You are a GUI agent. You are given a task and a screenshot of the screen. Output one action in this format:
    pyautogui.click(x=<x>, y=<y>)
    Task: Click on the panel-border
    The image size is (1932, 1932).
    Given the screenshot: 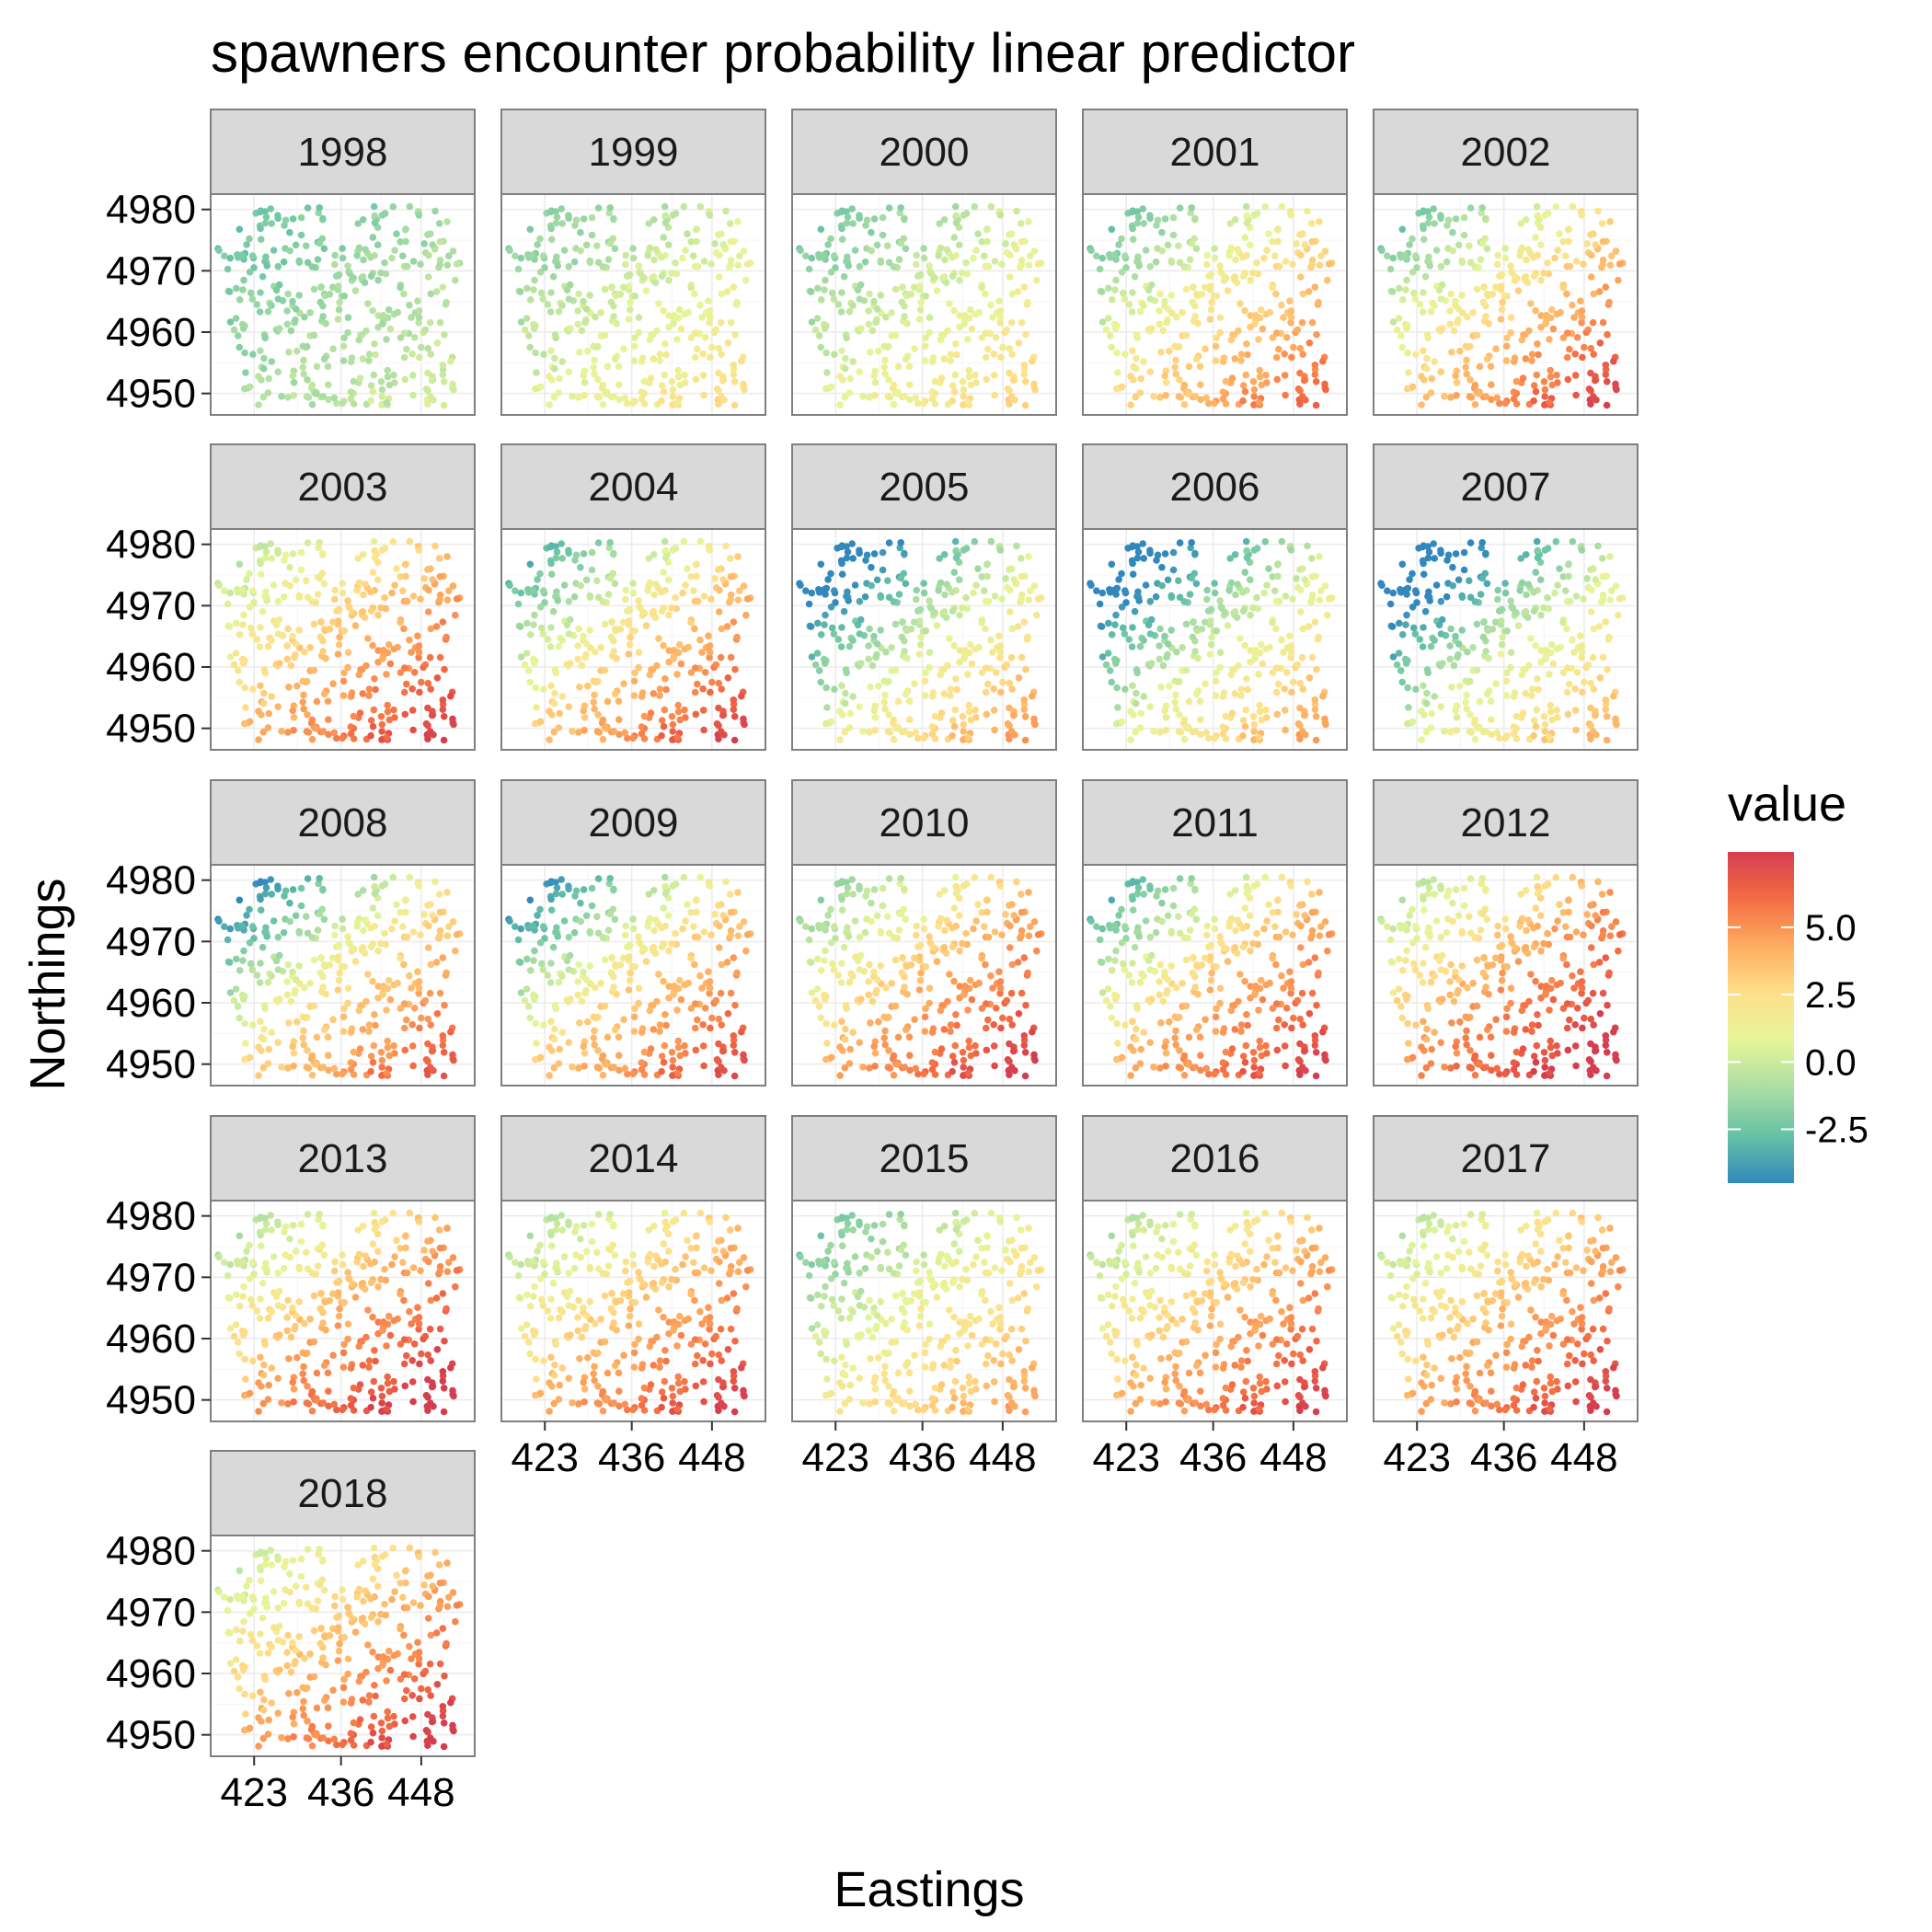 What is the action you would take?
    pyautogui.click(x=924, y=304)
    